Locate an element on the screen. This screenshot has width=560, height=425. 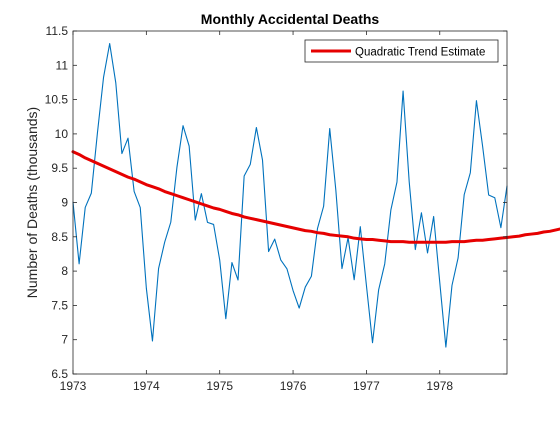
y-tick-label: 10 is located at coordinates (62, 134).